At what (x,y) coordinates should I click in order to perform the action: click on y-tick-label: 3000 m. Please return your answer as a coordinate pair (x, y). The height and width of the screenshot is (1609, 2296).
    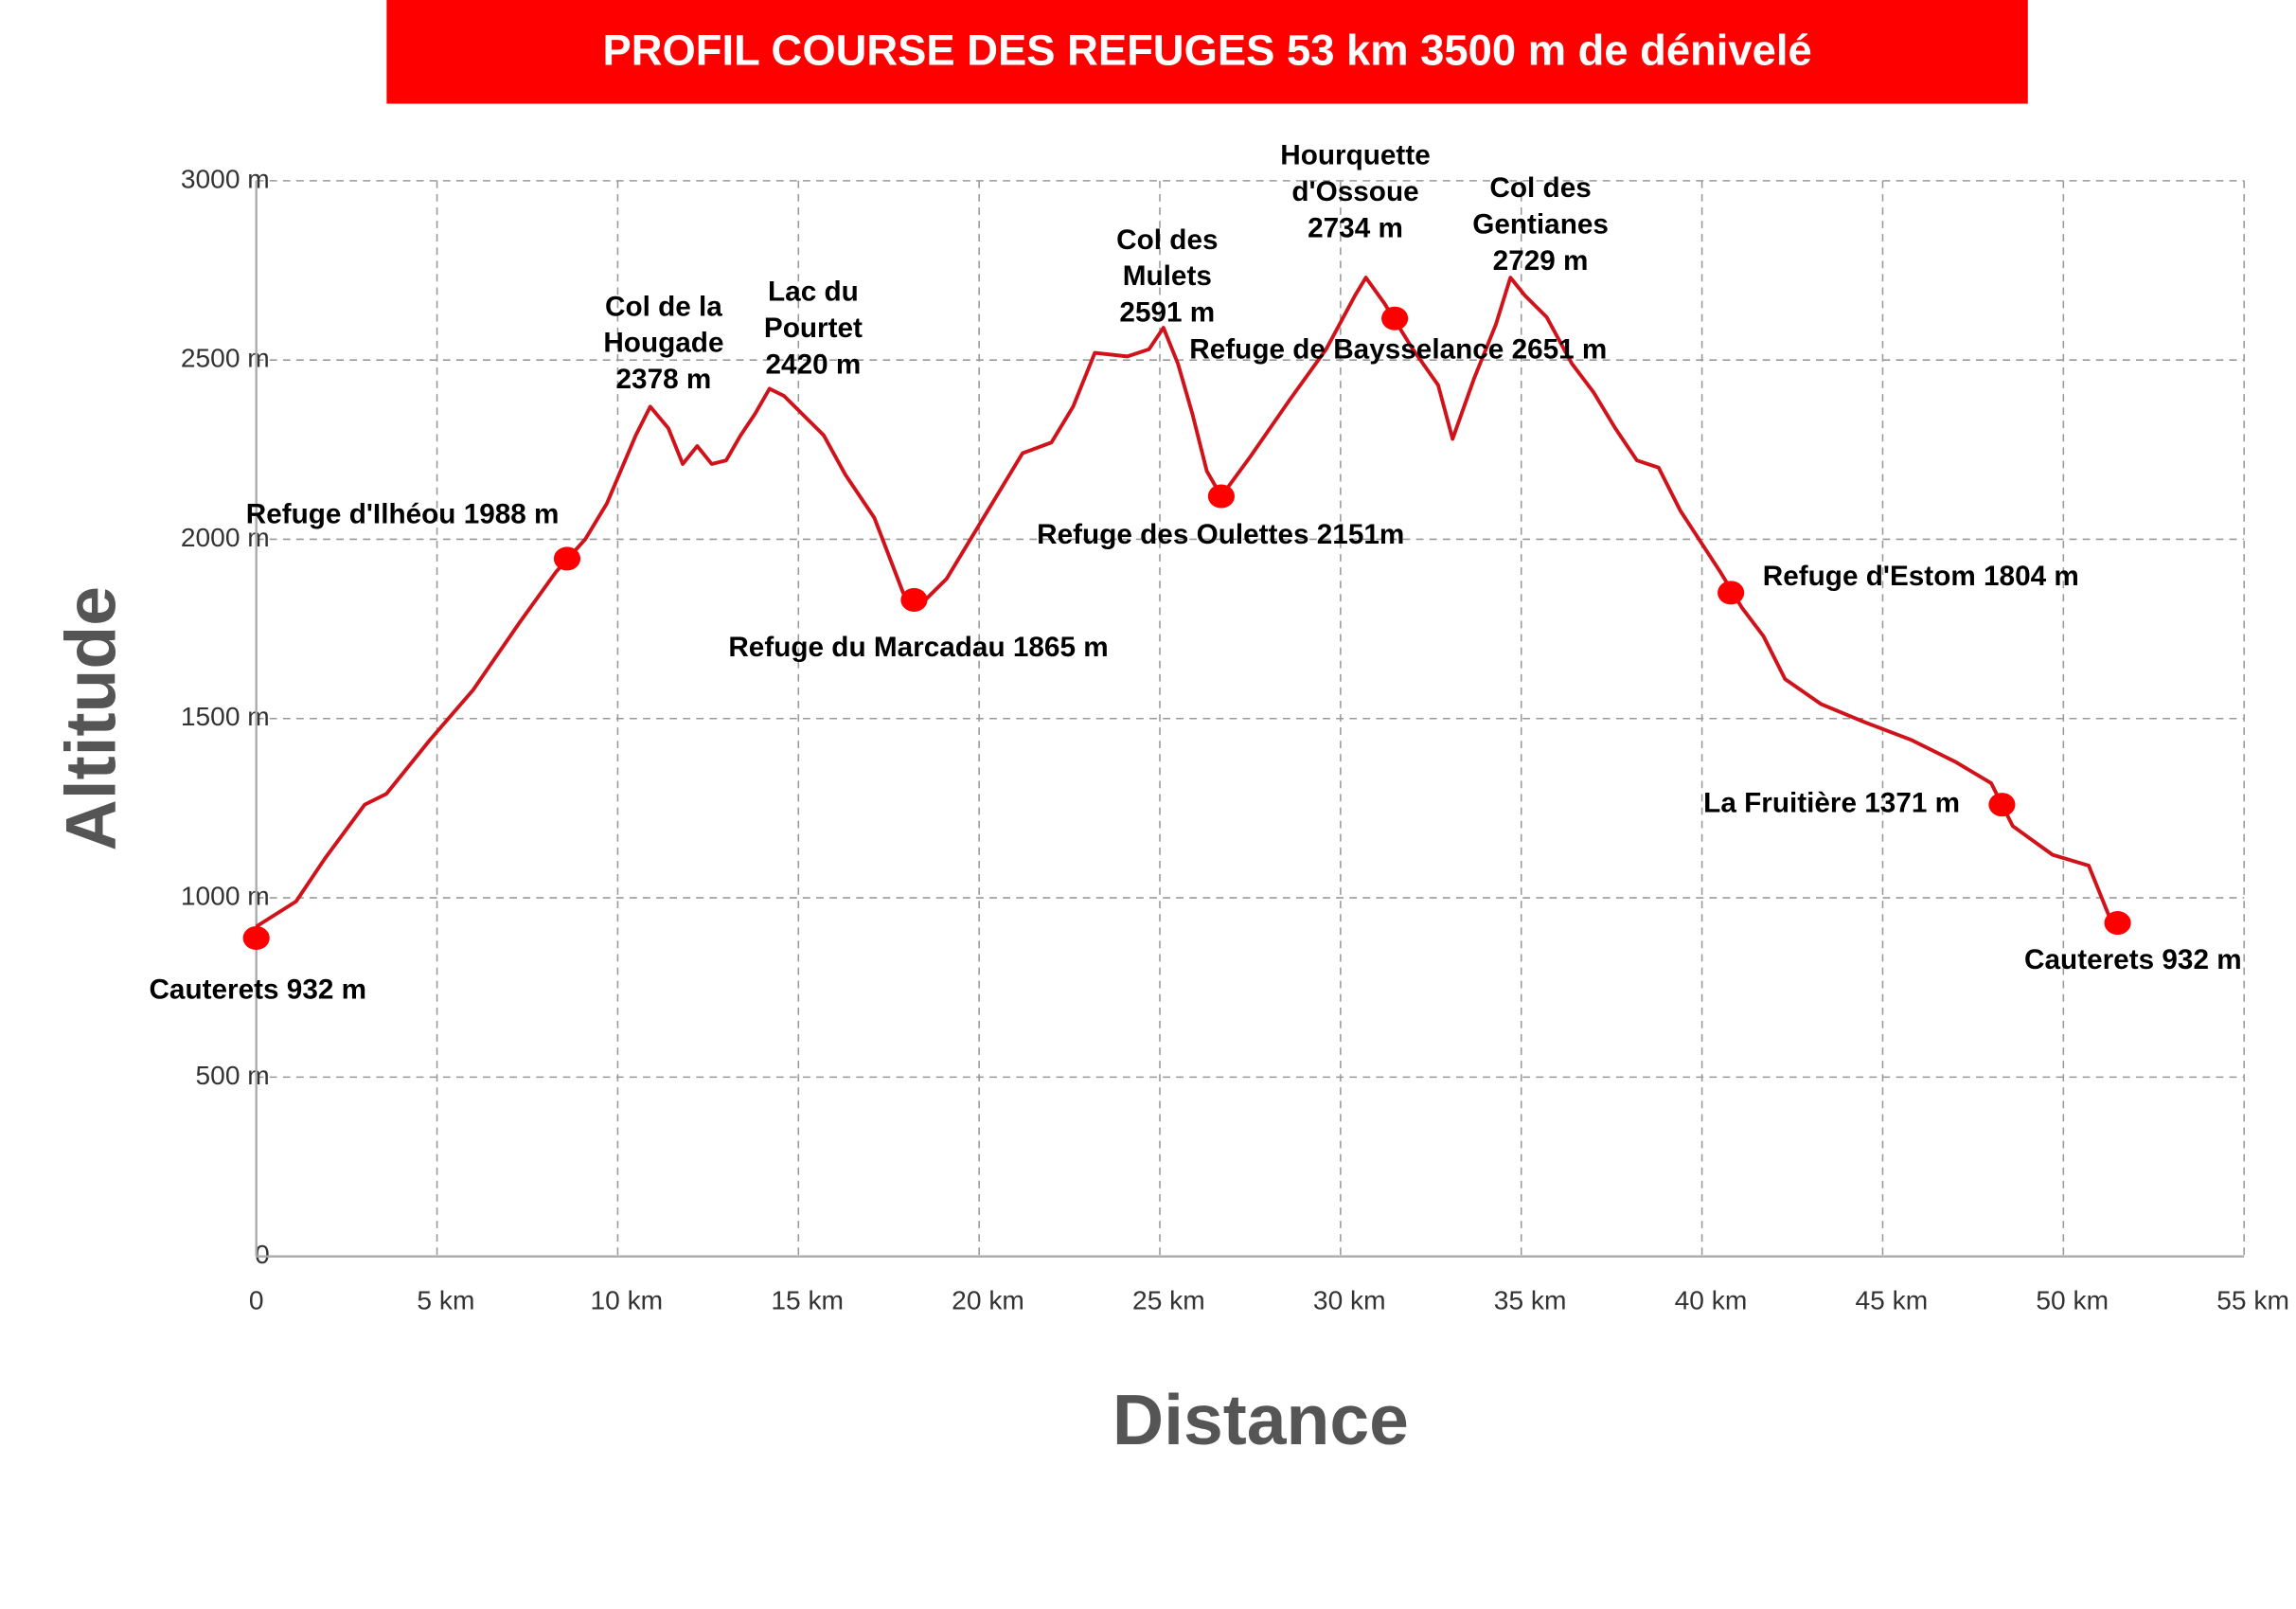
    Looking at the image, I should click on (225, 178).